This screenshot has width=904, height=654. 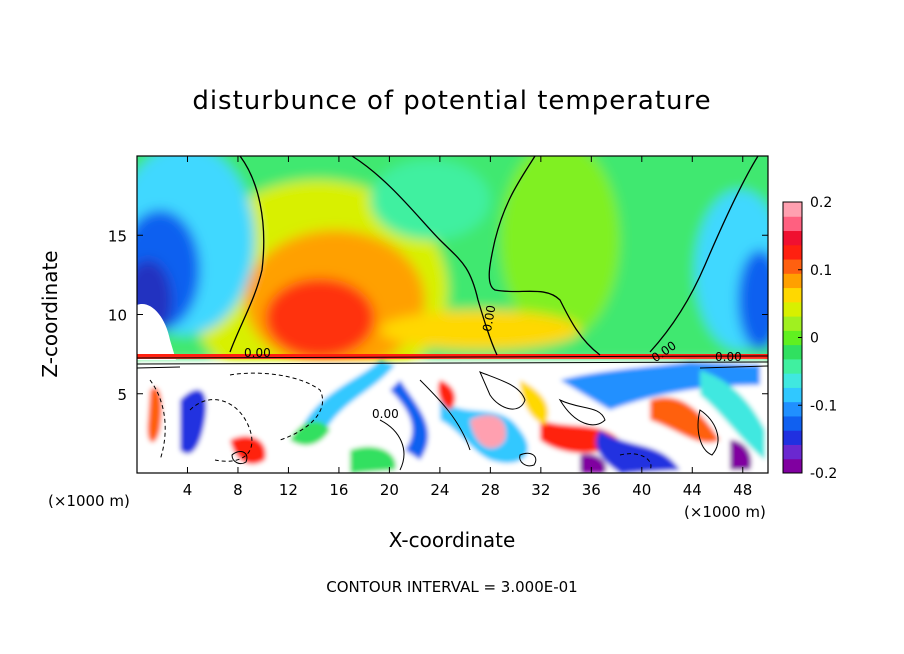 What do you see at coordinates (591, 490) in the screenshot?
I see `x-tick-label: 36` at bounding box center [591, 490].